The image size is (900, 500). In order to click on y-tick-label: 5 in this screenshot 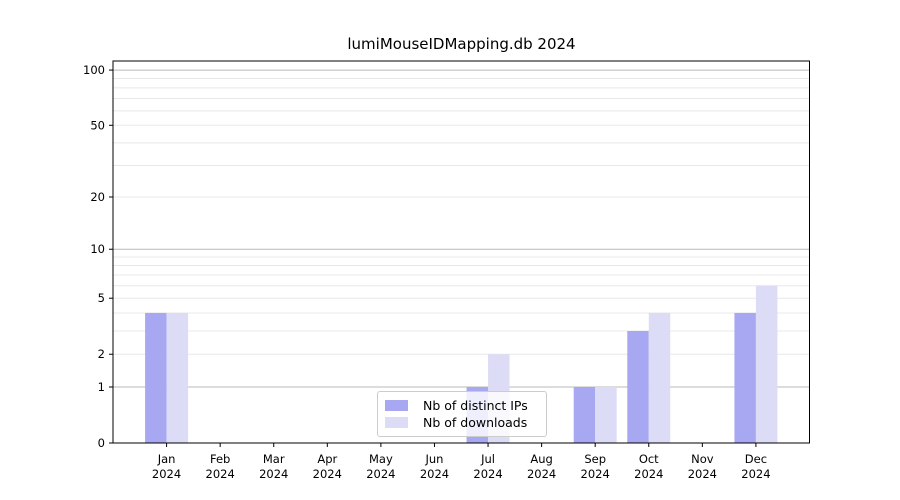, I will do `click(101, 298)`.